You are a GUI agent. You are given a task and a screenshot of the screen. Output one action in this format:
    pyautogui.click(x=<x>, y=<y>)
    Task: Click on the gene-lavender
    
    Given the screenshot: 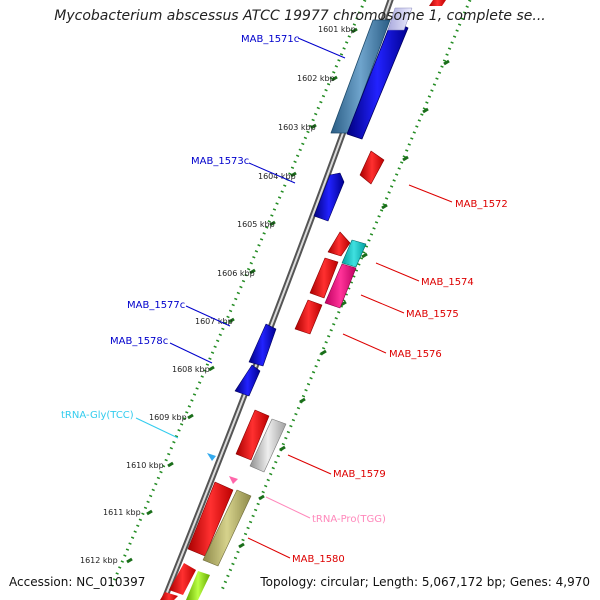 What is the action you would take?
    pyautogui.click(x=400, y=19)
    